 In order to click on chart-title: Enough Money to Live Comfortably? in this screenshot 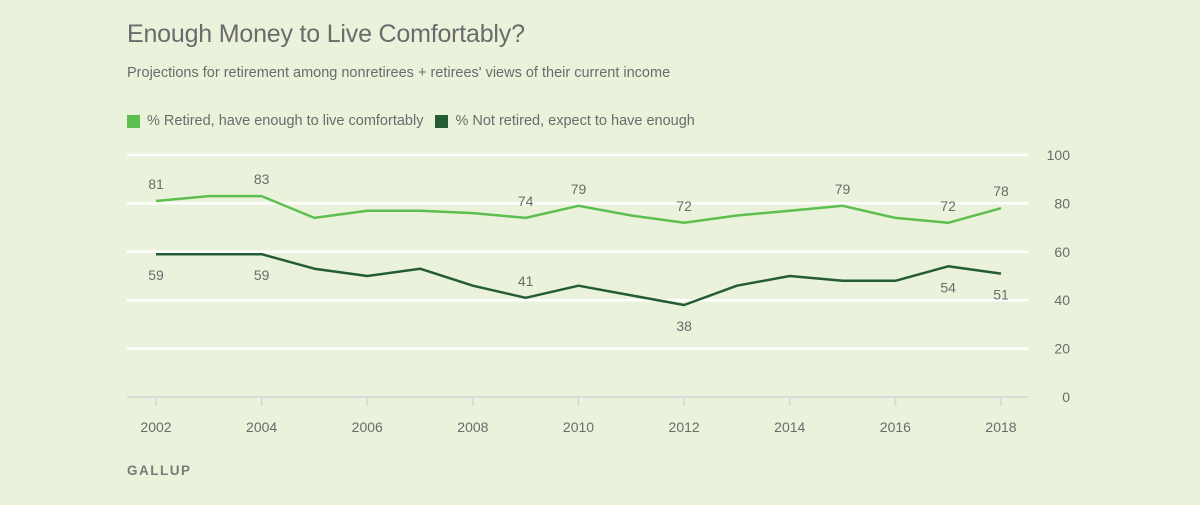, I will do `click(326, 34)`.